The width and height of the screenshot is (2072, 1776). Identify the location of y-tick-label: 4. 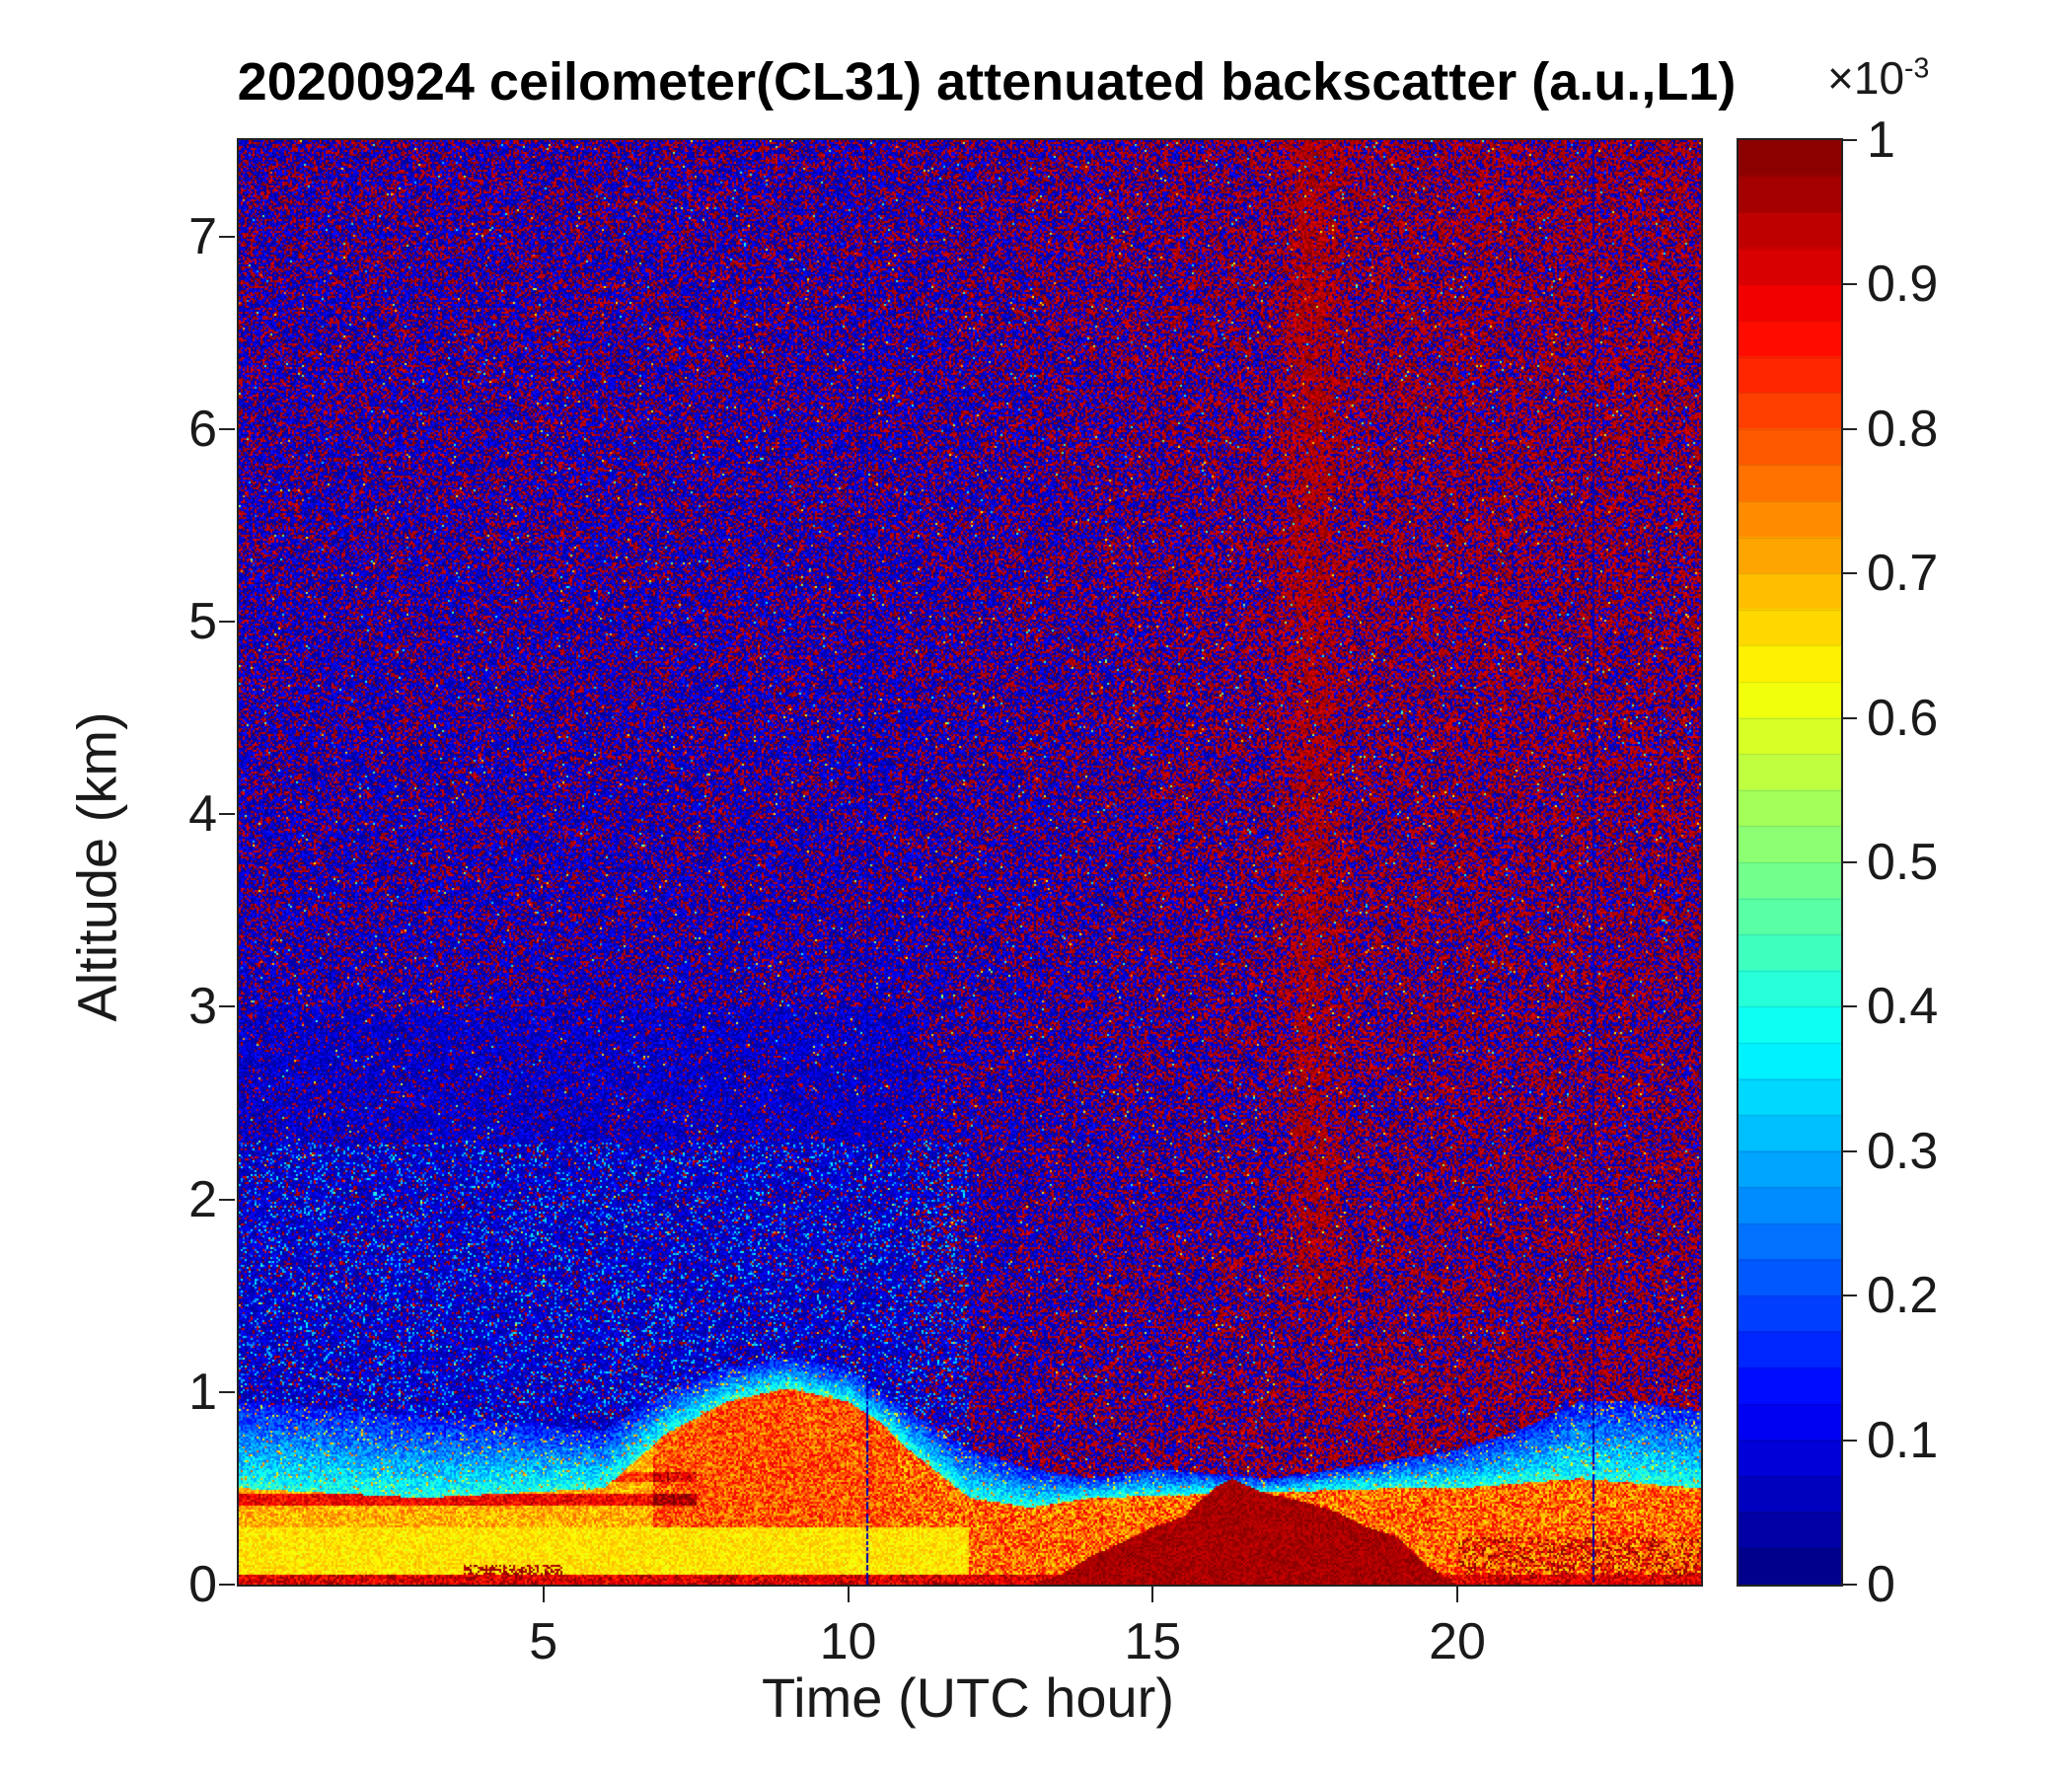
(203, 814).